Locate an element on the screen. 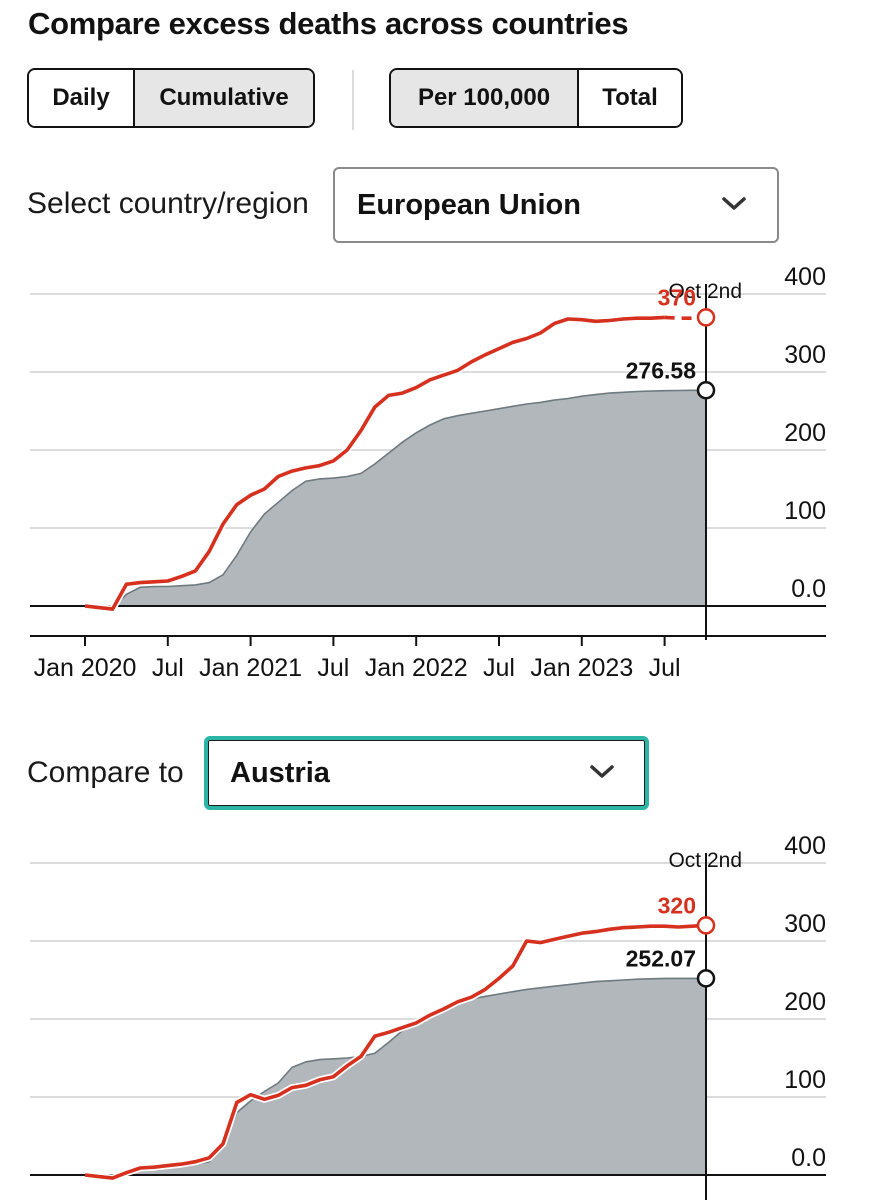 Image resolution: width=873 pixels, height=1200 pixels. mode-toggle: Daily Cumulative is located at coordinates (171, 98).